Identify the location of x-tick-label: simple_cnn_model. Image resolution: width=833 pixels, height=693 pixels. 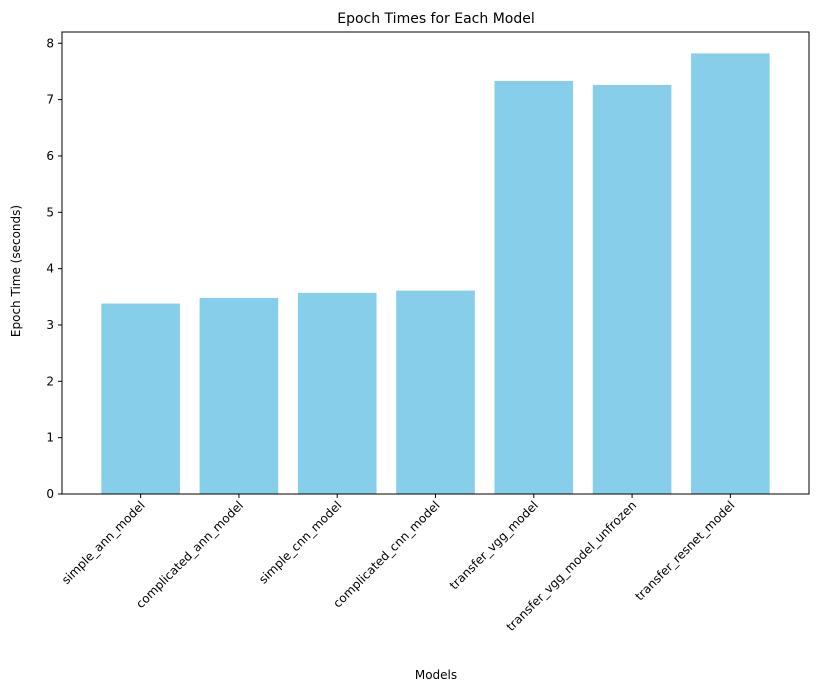
(300, 542).